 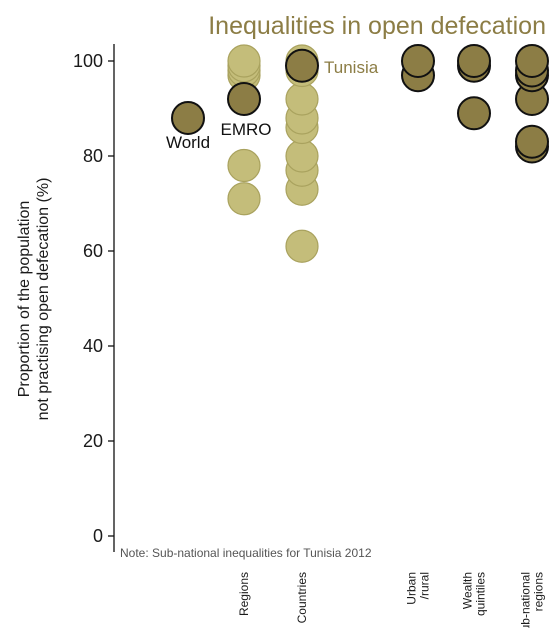 I want to click on category-label: Wealth, so click(x=468, y=590).